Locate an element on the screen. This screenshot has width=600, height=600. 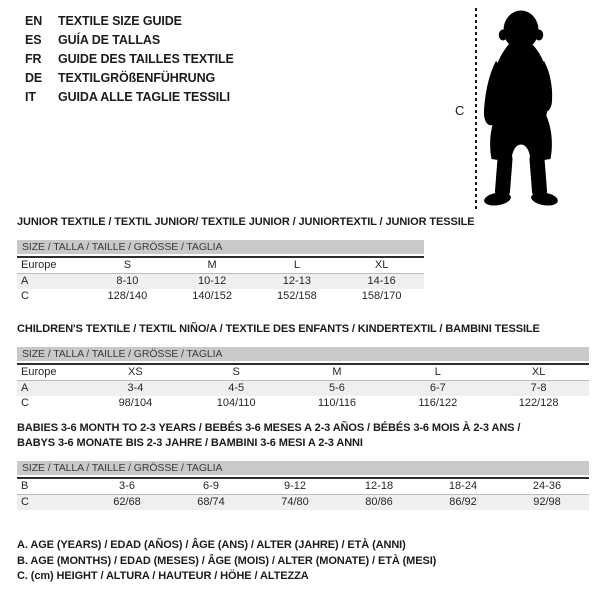
value-cell: 158/170 is located at coordinates (381, 296).